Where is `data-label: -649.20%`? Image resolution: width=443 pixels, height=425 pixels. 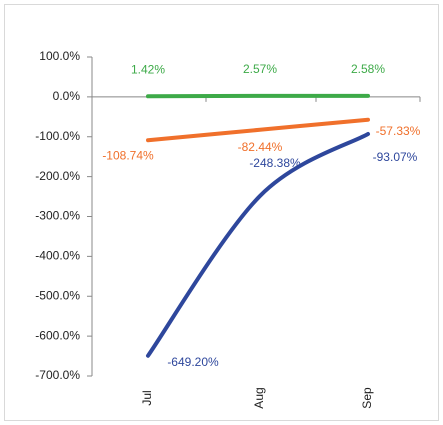 data-label: -649.20% is located at coordinates (193, 362).